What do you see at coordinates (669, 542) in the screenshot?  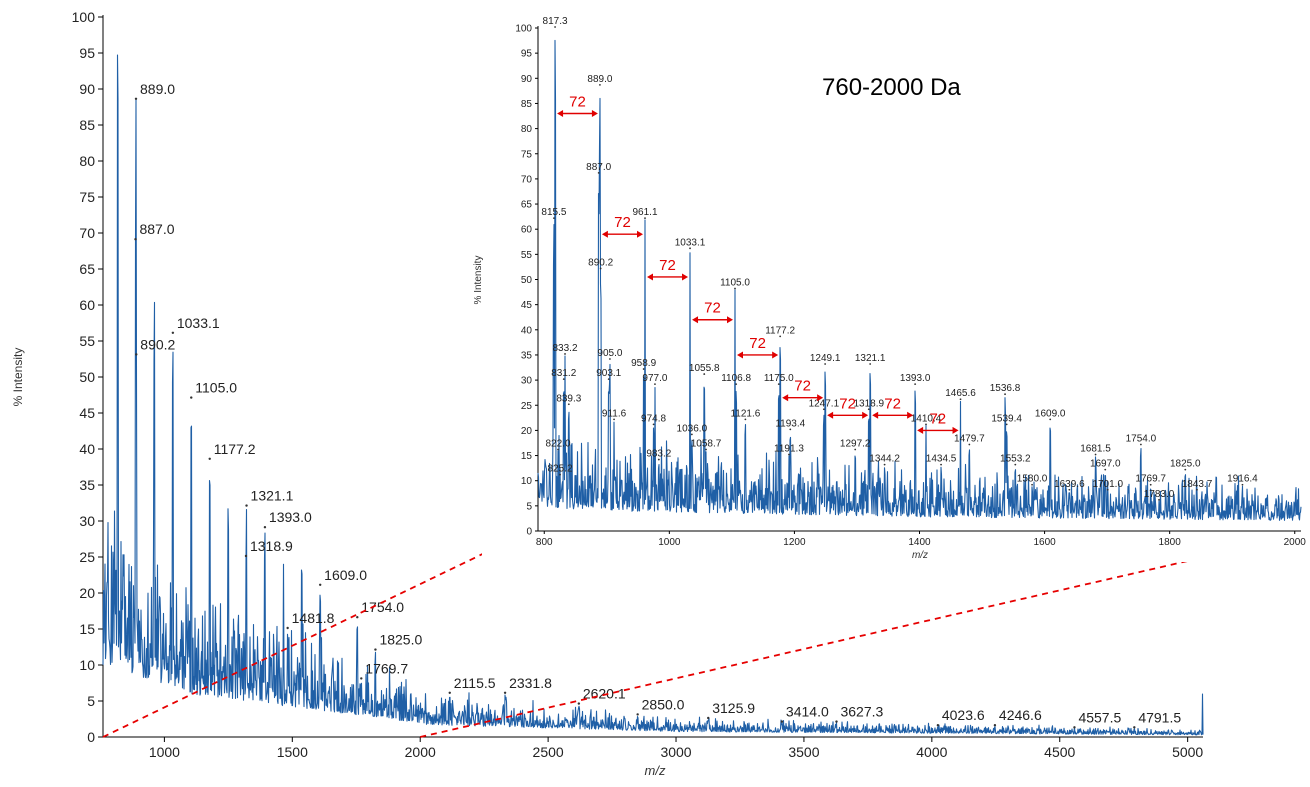 I see `inset-x-tick-label: 1000` at bounding box center [669, 542].